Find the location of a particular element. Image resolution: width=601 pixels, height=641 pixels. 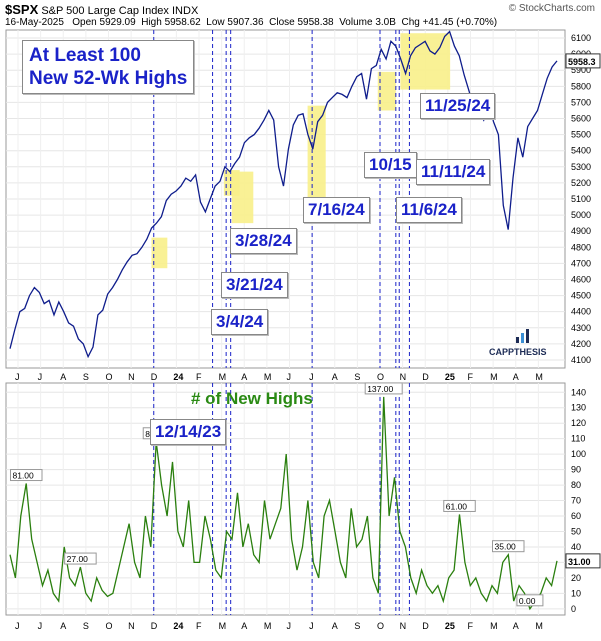

price-y-tick: 5900 is located at coordinates (581, 70).